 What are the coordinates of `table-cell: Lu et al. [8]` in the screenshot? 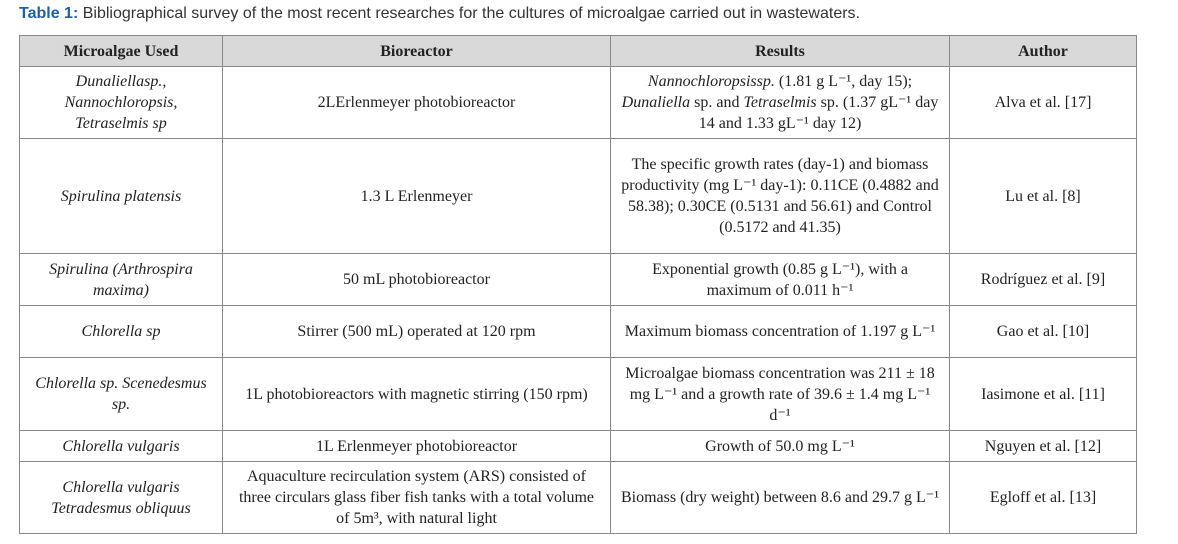 It's located at (1043, 196).